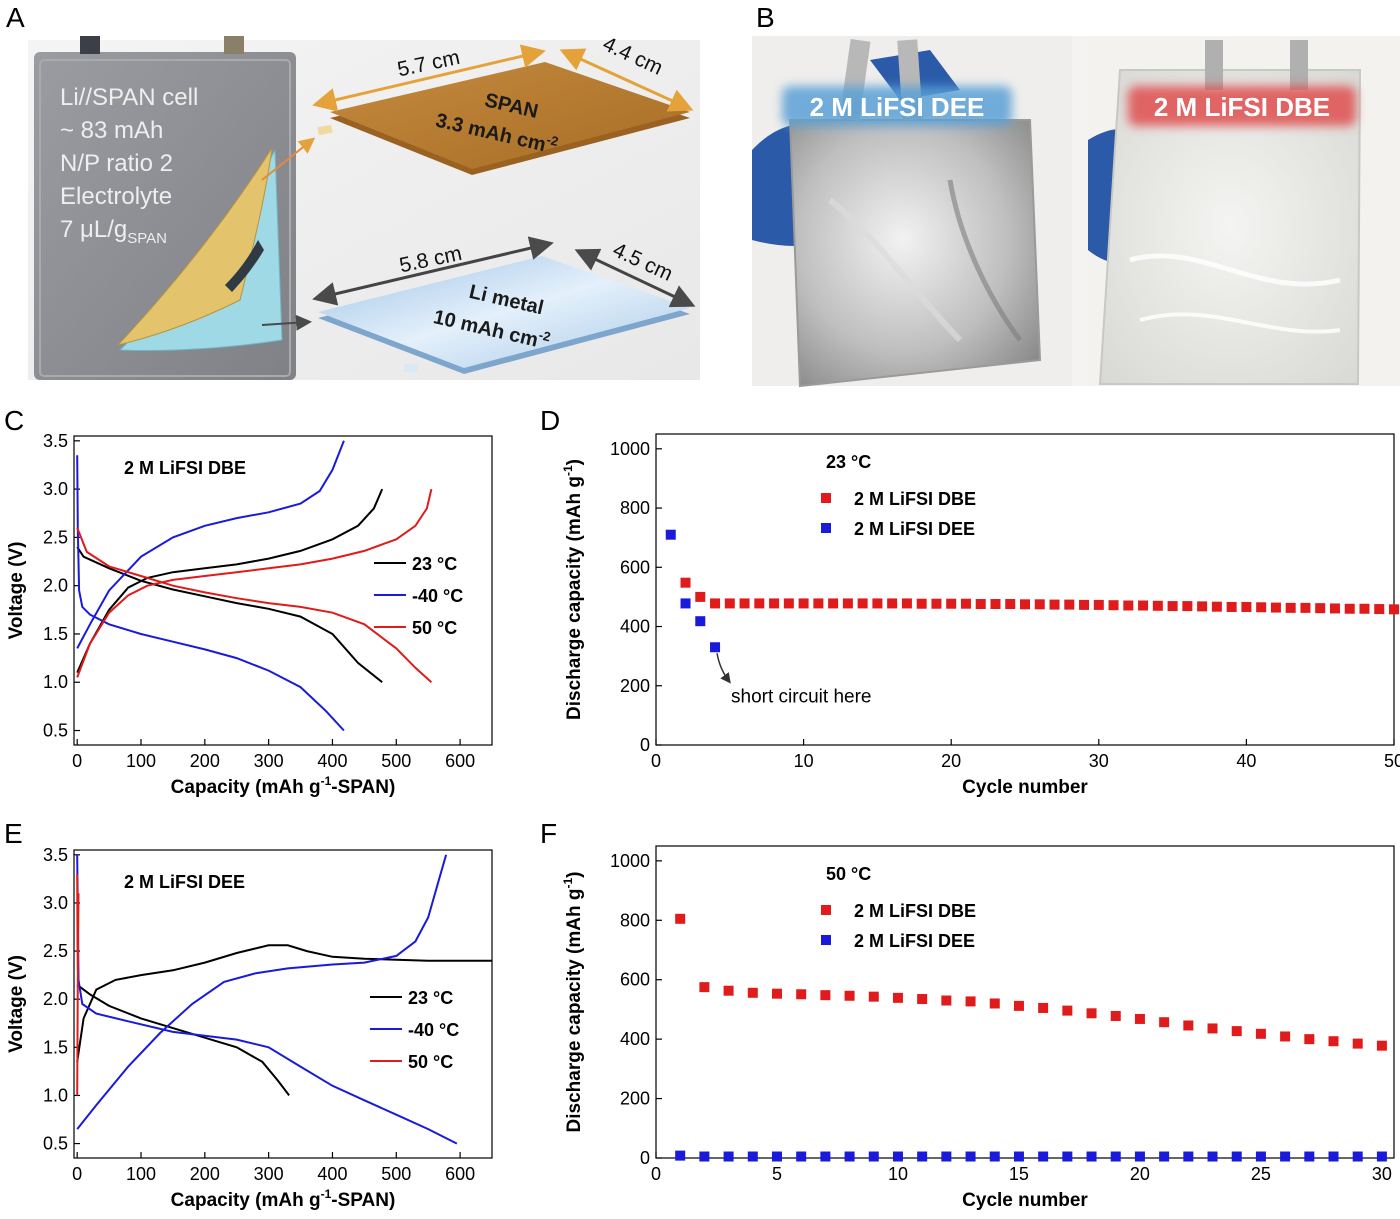  What do you see at coordinates (55, 903) in the screenshot?
I see `y-tick-label-e: 3.0` at bounding box center [55, 903].